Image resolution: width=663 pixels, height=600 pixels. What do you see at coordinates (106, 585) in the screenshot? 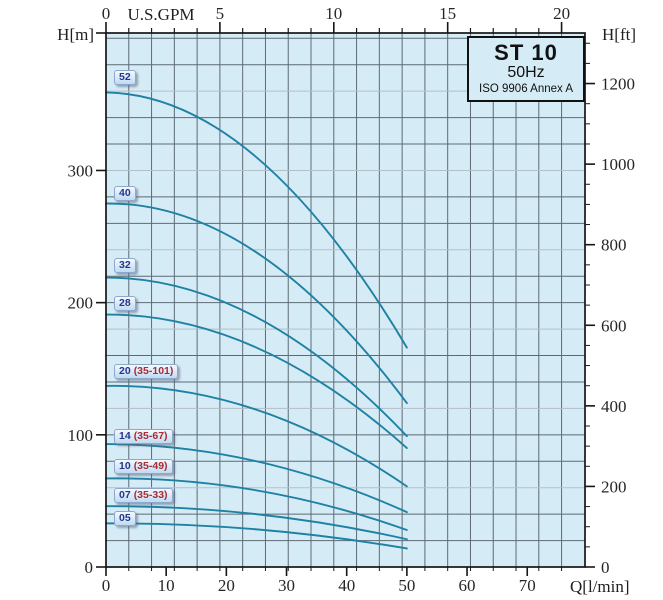
I see `bottom-axis-tick-label: 0` at bounding box center [106, 585].